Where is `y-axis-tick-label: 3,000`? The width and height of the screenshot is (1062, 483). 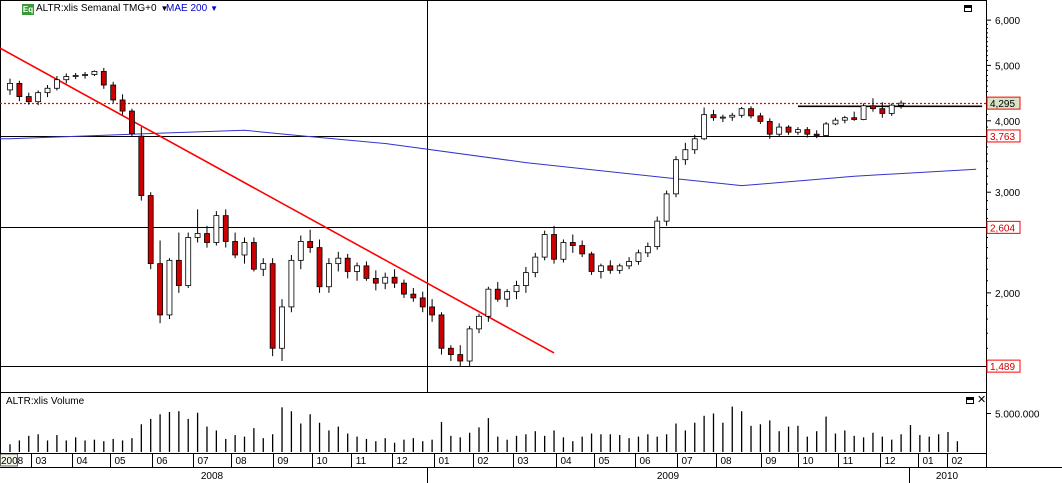
y-axis-tick-label: 3,000 is located at coordinates (1007, 193).